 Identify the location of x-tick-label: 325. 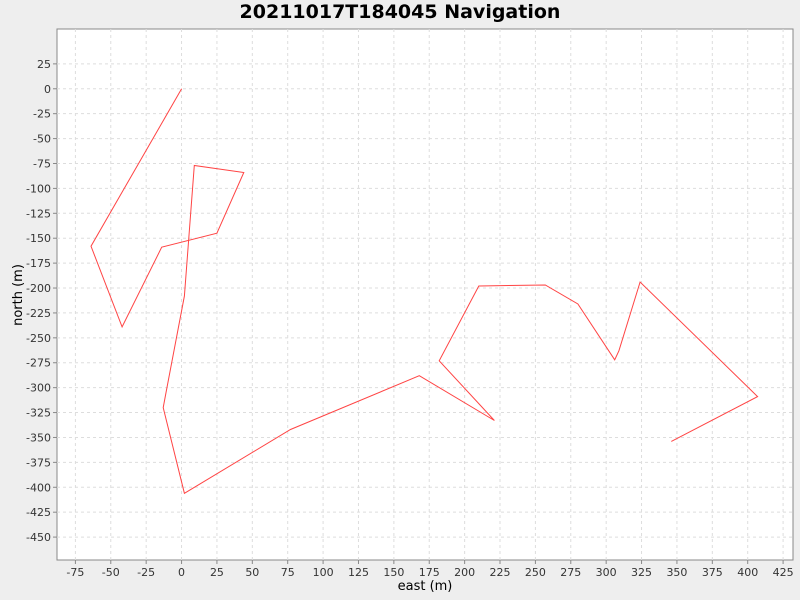
(641, 572).